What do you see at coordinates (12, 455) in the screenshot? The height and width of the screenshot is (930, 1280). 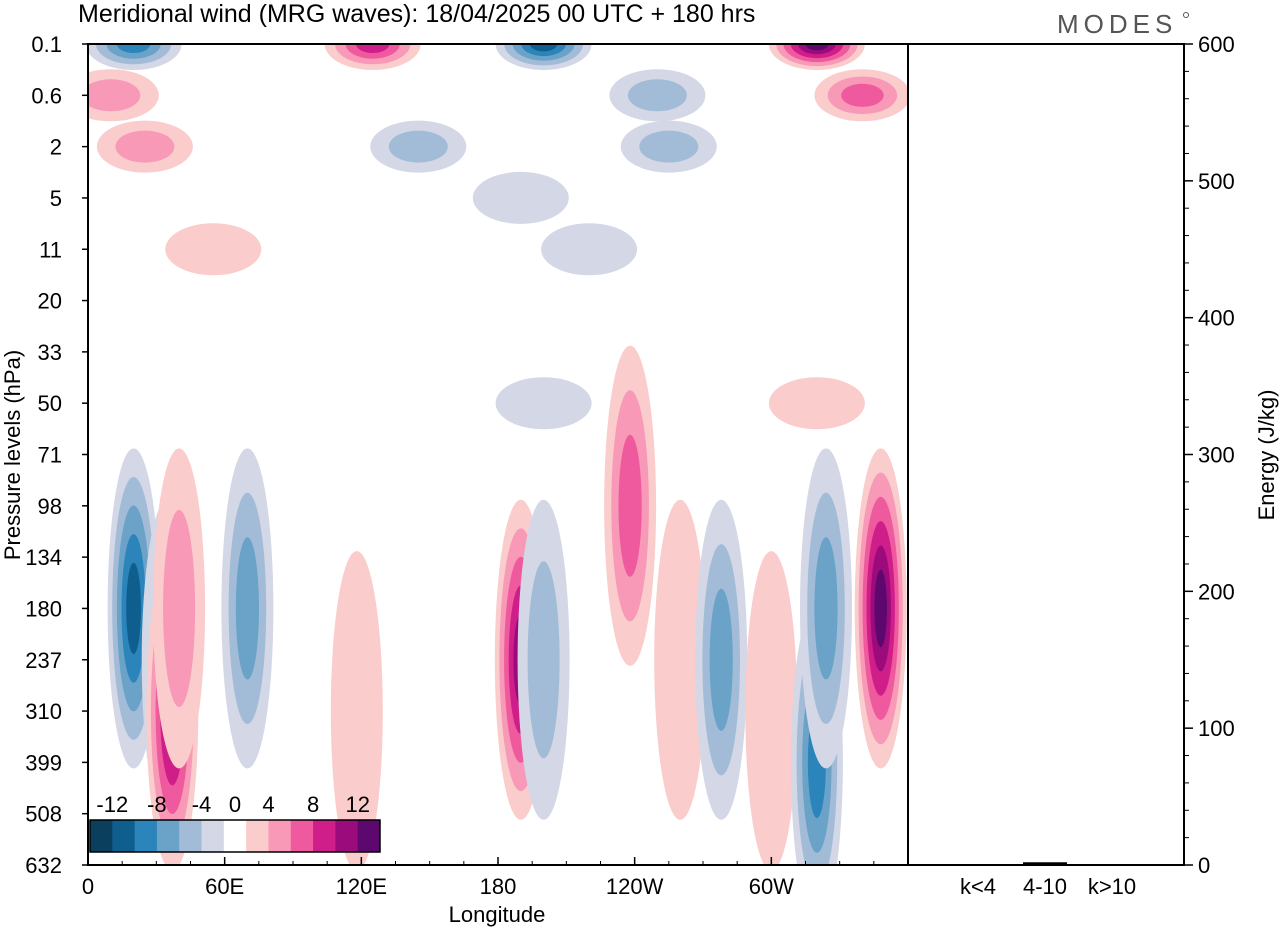 I see `y-axis-label: Pressure levels (hPa)` at bounding box center [12, 455].